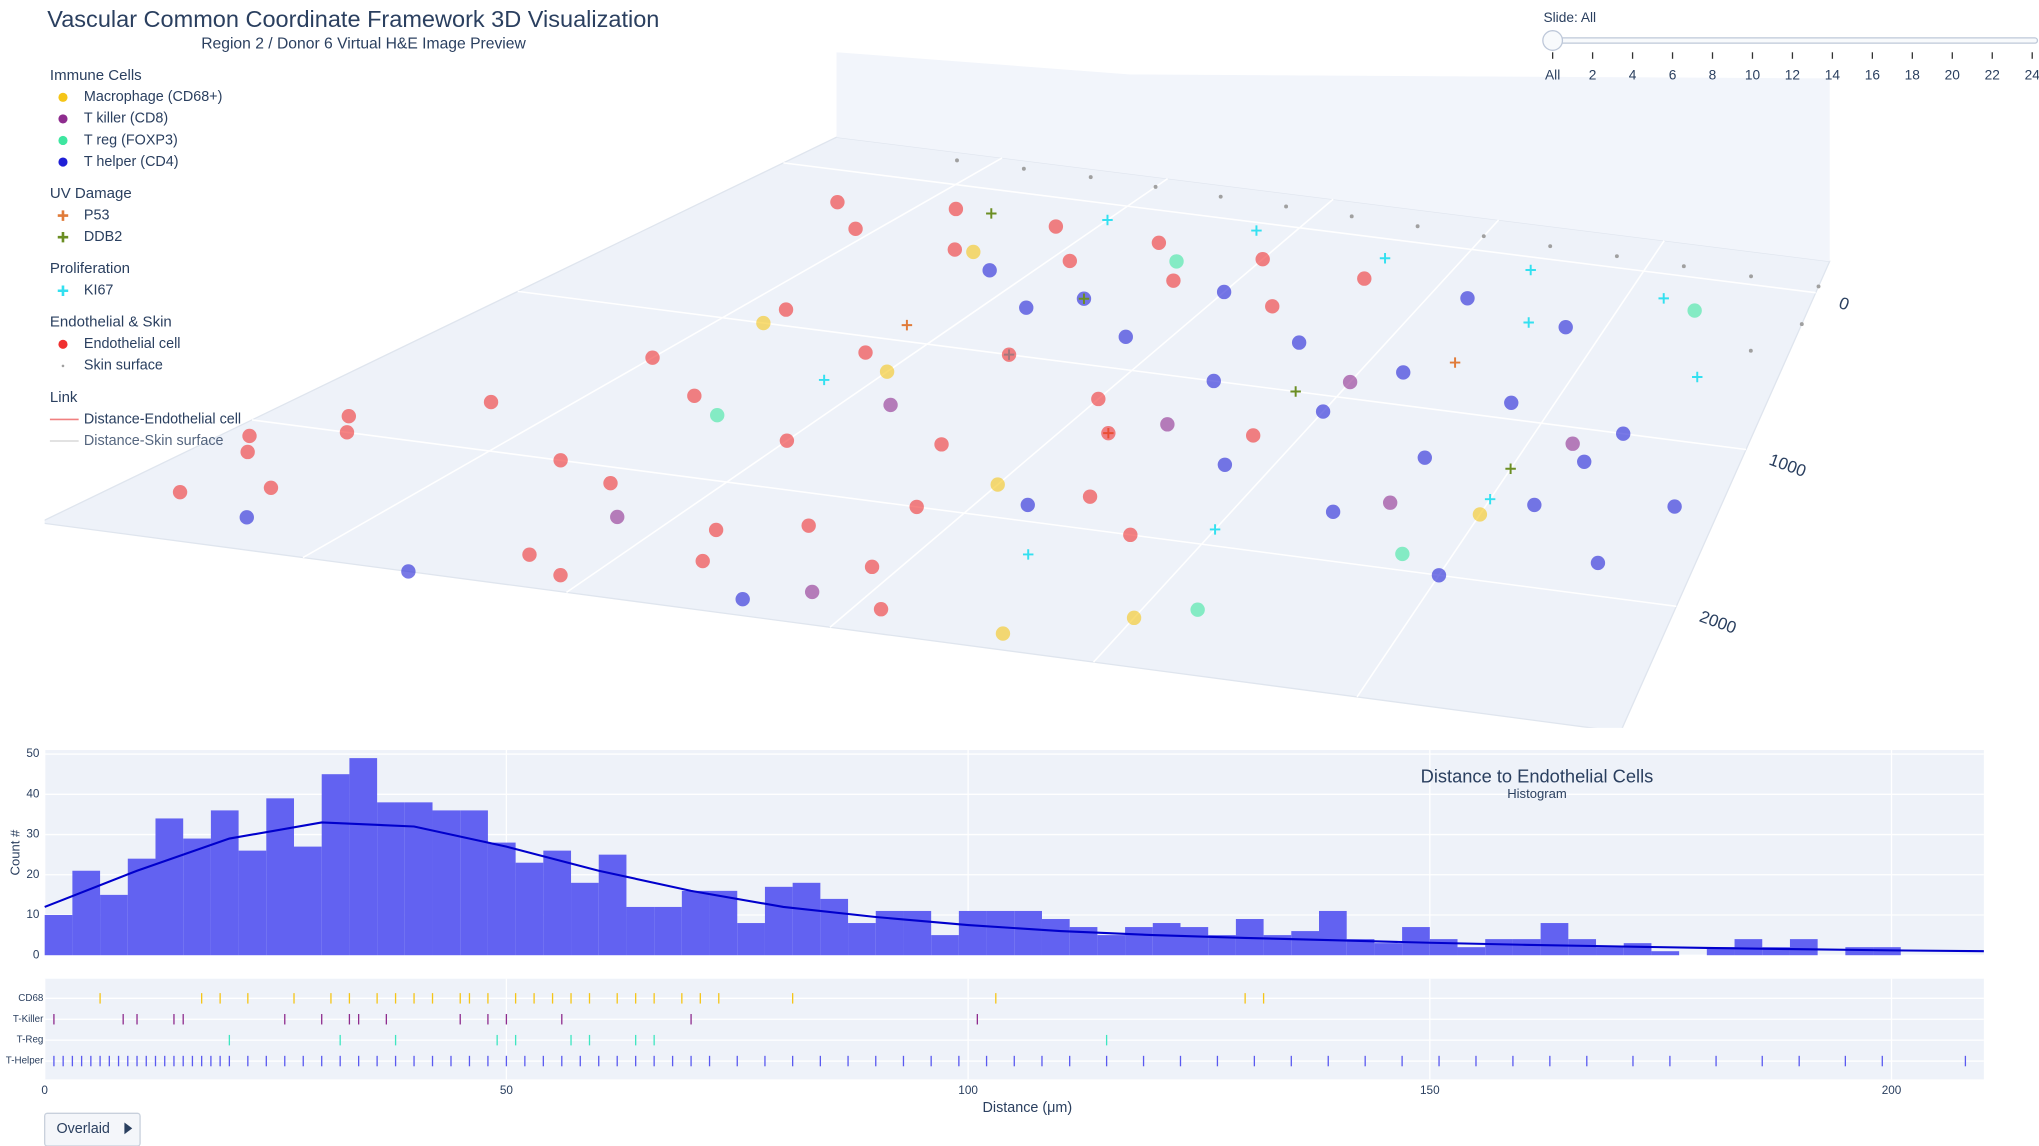  Describe the element at coordinates (1753, 74) in the screenshot. I see `slider-step: 10` at that location.